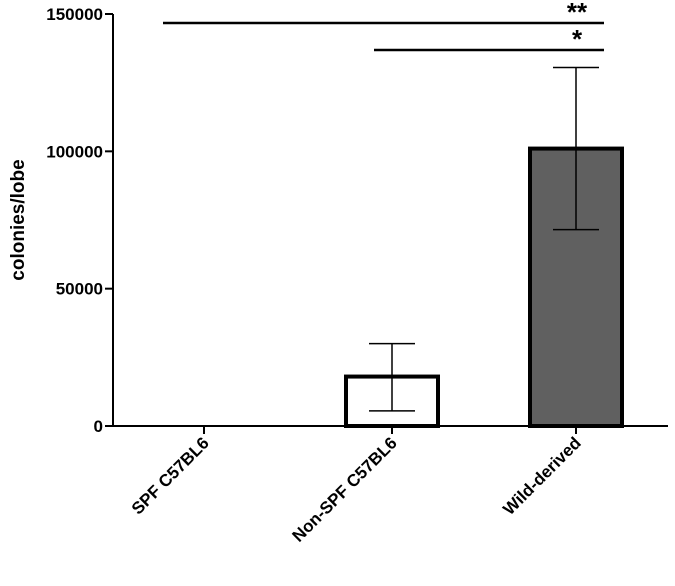  I want to click on significance-brackets: ***, so click(383, 27).